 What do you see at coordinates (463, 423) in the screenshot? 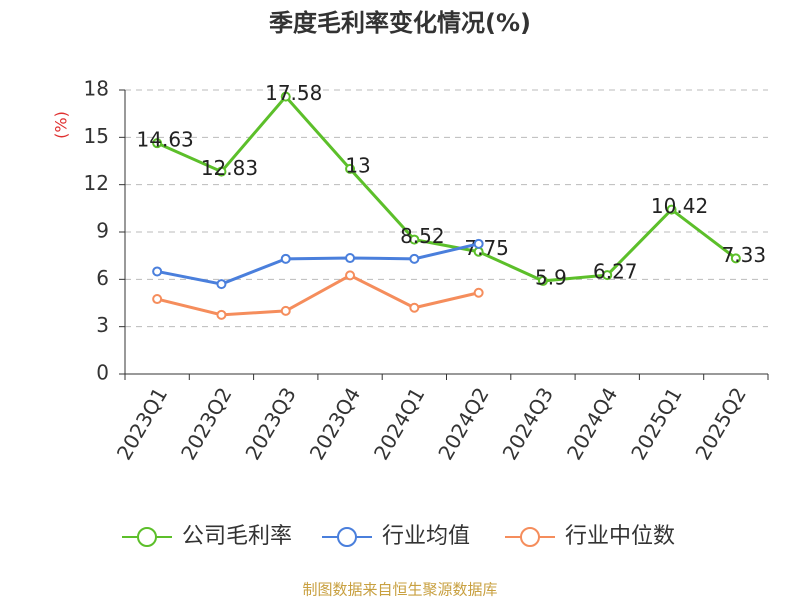
I see `x-tick-label: 2024Q2` at bounding box center [463, 423].